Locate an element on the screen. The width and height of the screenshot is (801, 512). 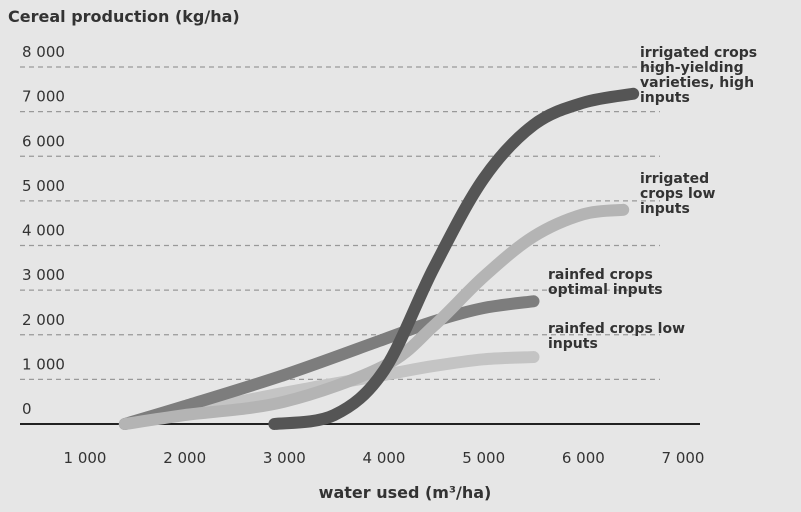
series-label: rainfed crops optimal inputs is located at coordinates (605, 282).